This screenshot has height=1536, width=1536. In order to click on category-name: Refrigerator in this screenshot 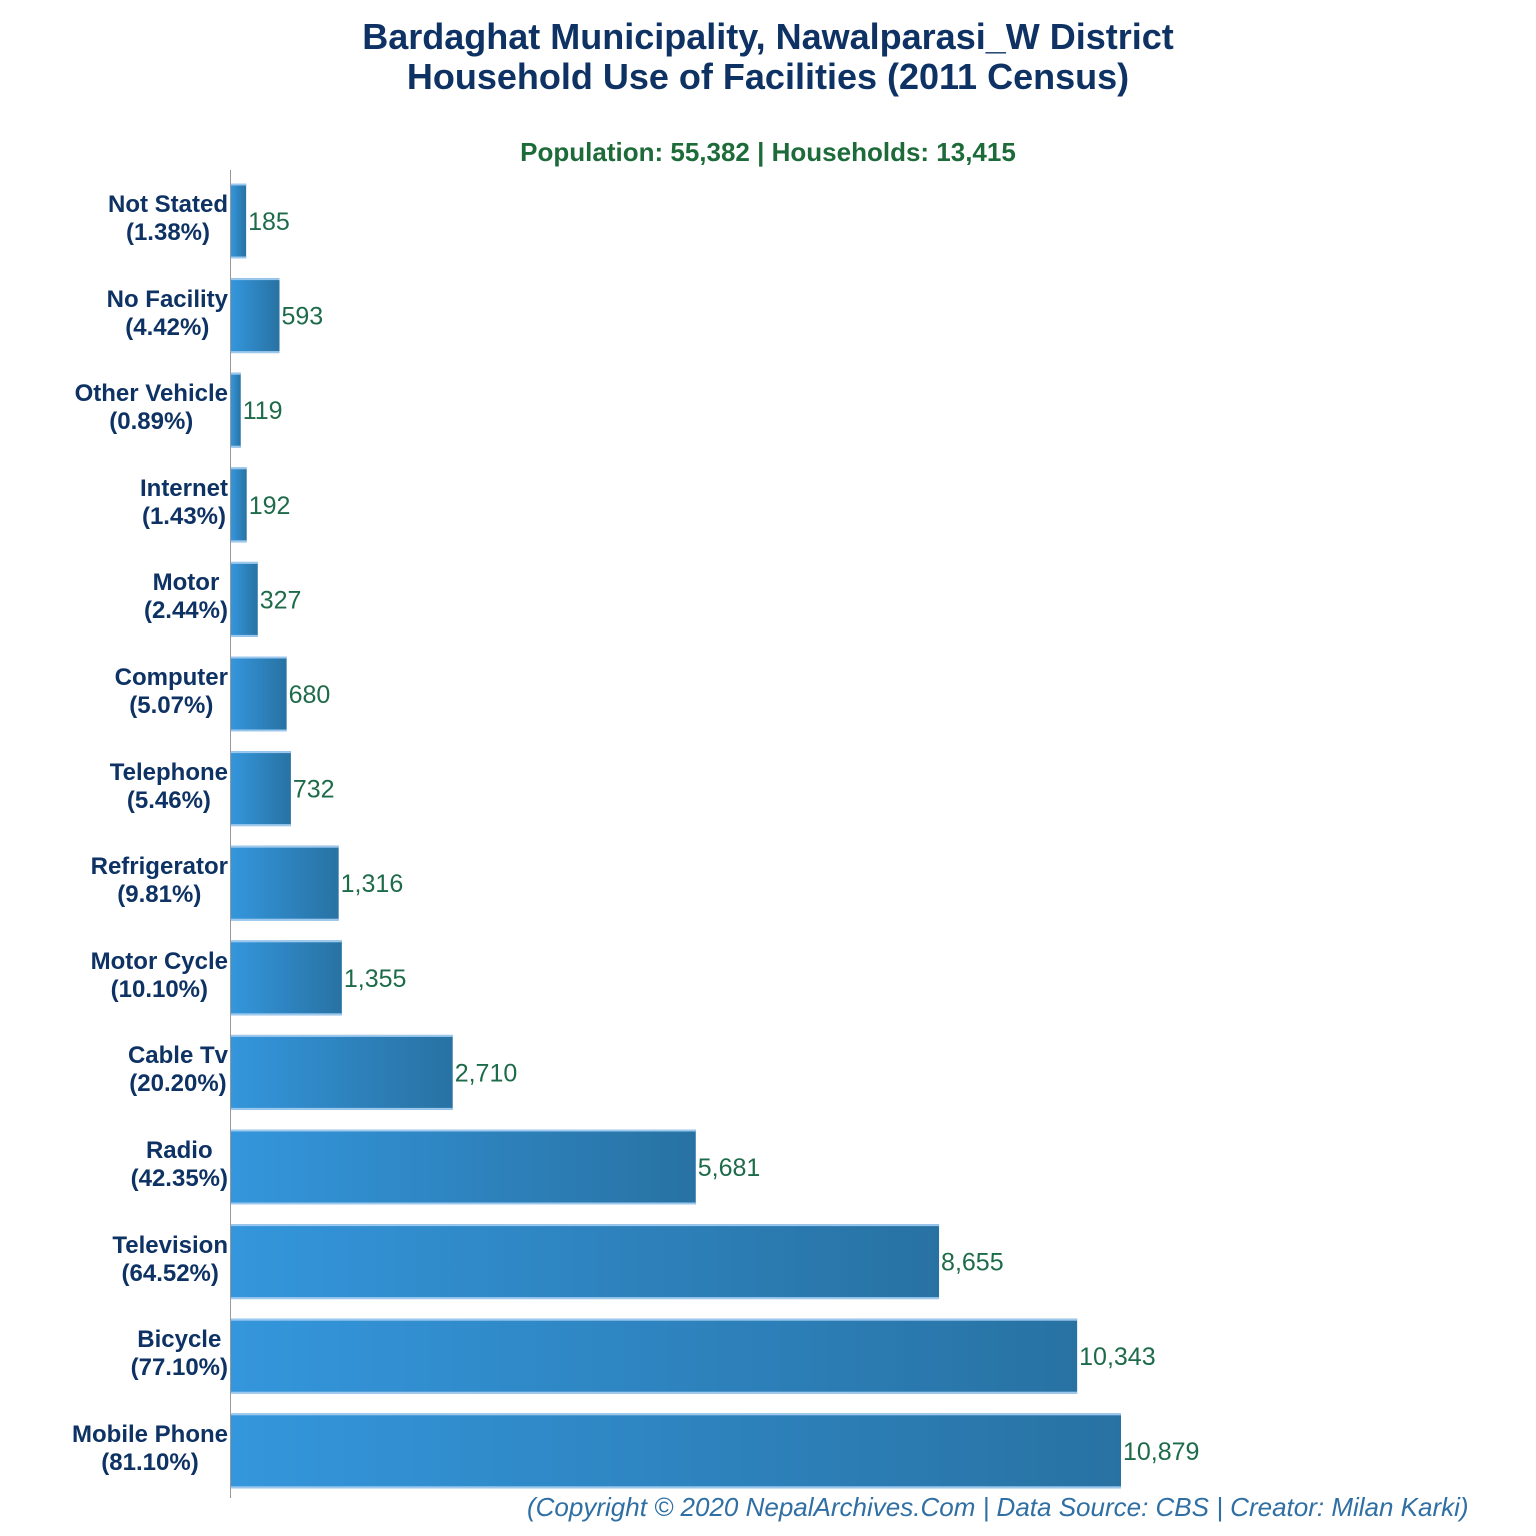, I will do `click(159, 867)`.